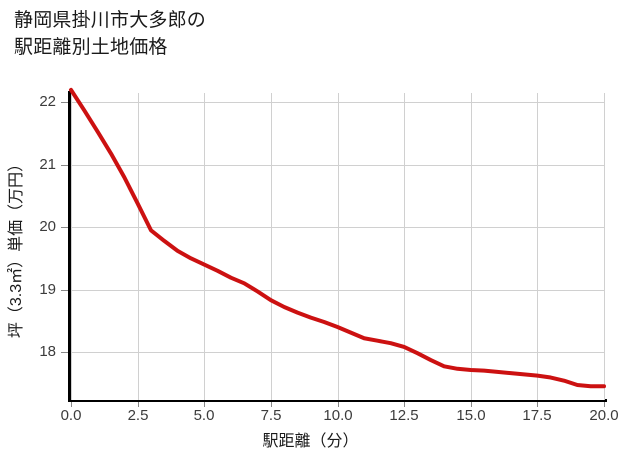 The width and height of the screenshot is (621, 465). Describe the element at coordinates (471, 415) in the screenshot. I see `x-tick-label: 15.0` at that location.